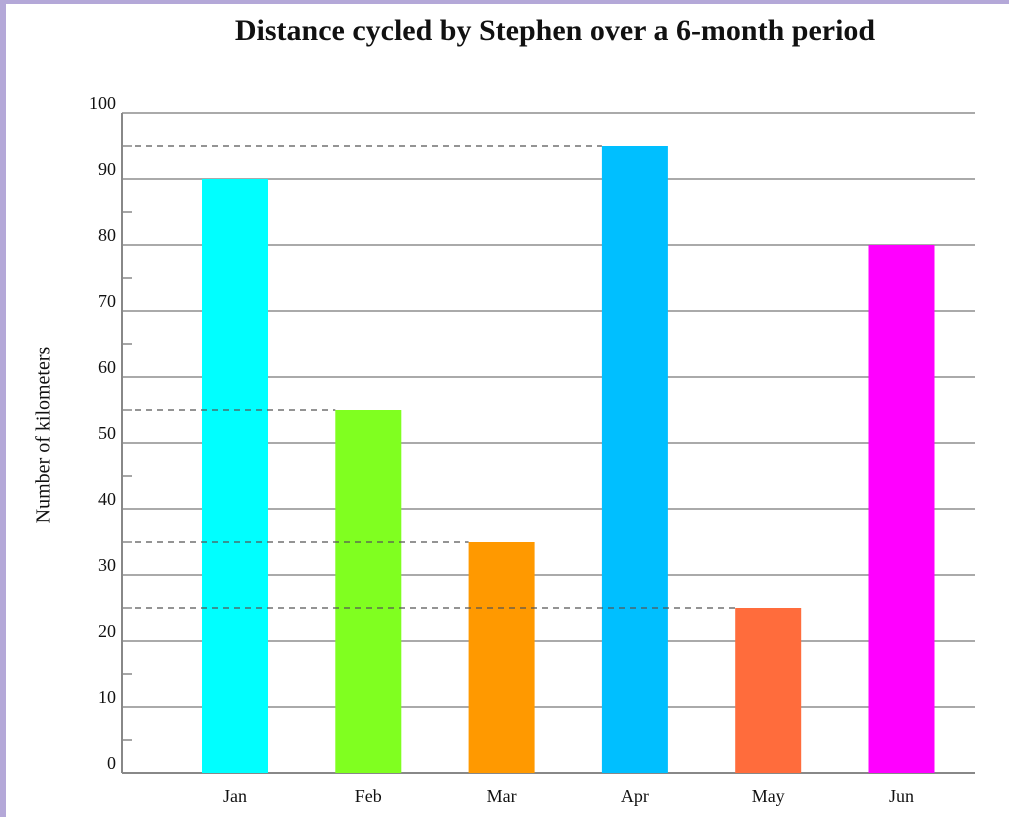  What do you see at coordinates (107, 367) in the screenshot?
I see `y-tick-label: 60` at bounding box center [107, 367].